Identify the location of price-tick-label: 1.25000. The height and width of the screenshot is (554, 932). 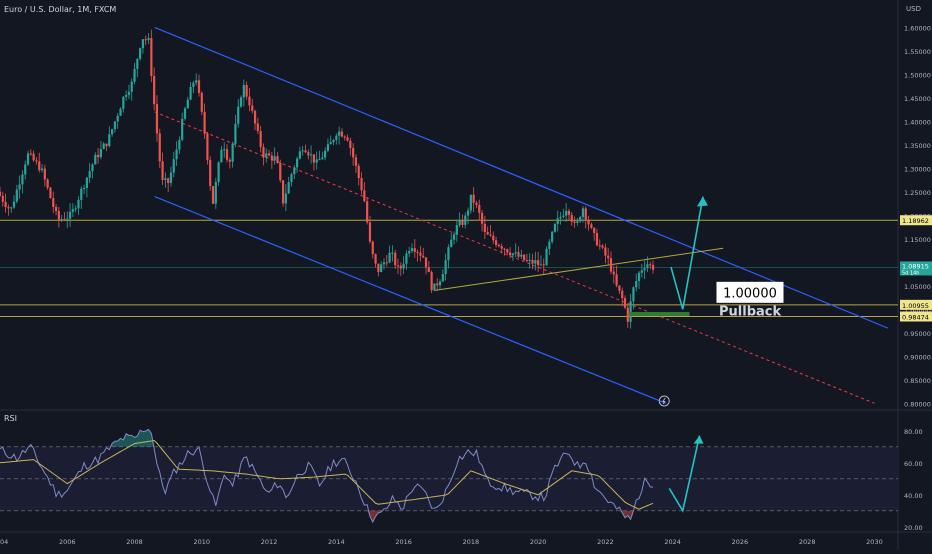
(917, 193).